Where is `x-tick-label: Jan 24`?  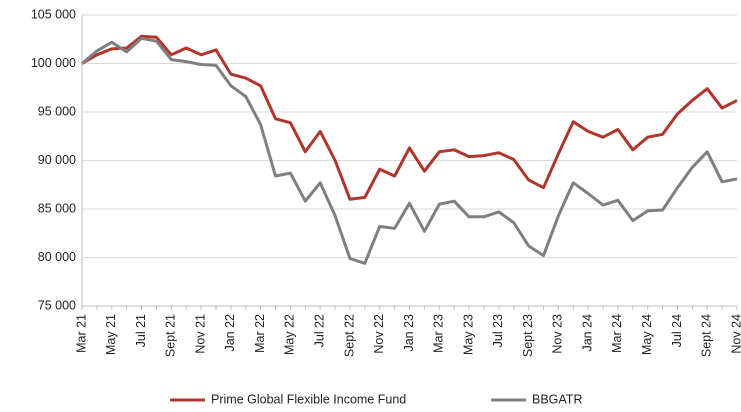
x-tick-label: Jan 24 is located at coordinates (587, 333).